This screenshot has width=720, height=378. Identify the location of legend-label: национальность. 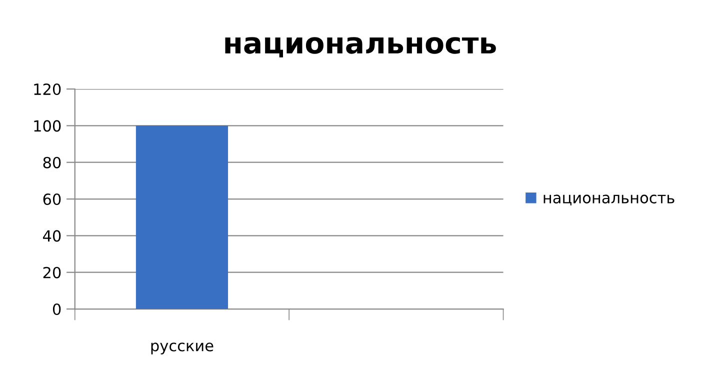
(609, 200).